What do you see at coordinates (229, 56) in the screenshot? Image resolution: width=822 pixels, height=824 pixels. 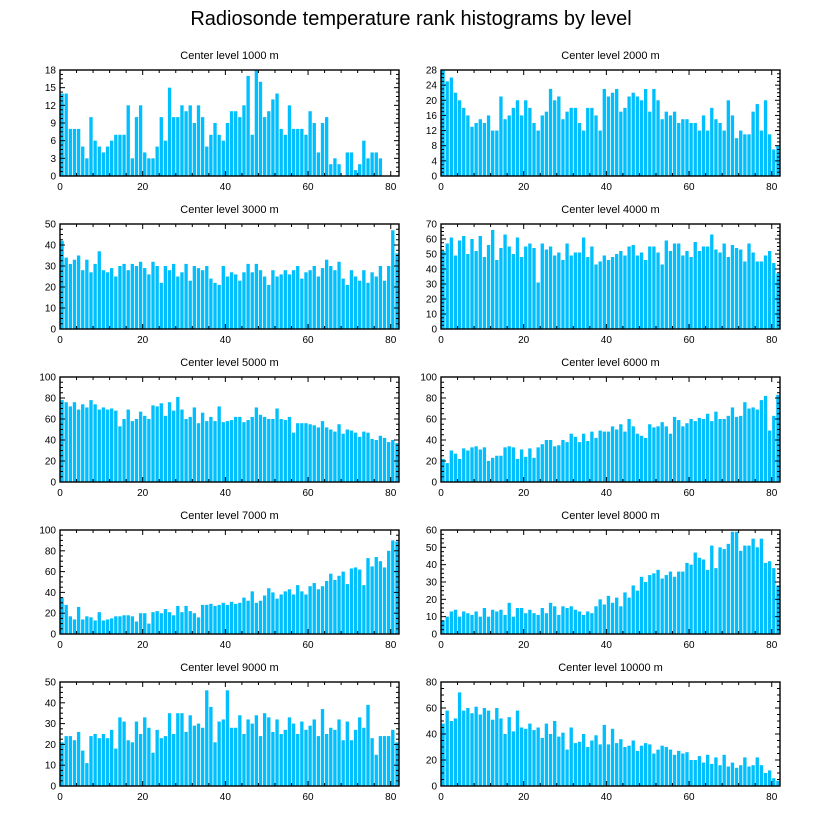 I see `panel-title: Center level 1000 m` at bounding box center [229, 56].